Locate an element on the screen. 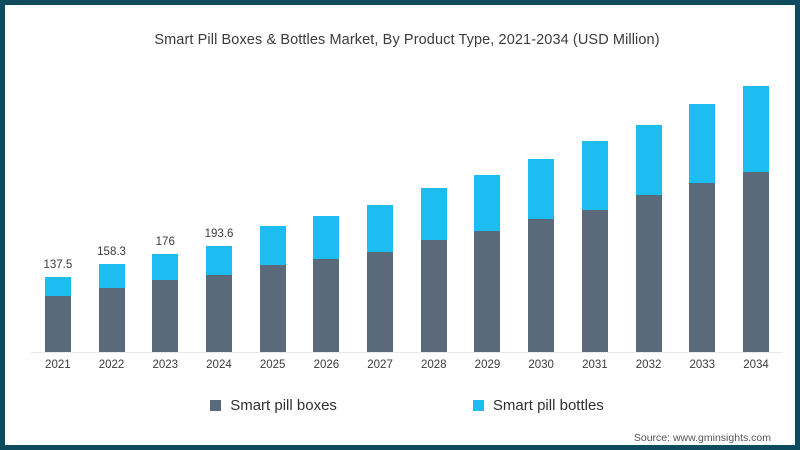  bar-group: 193.6 is located at coordinates (219, 209).